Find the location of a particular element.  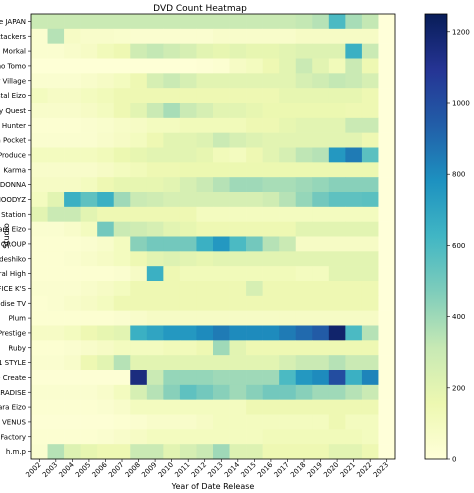

colorbar-tick-label: 200 is located at coordinates (458, 388).